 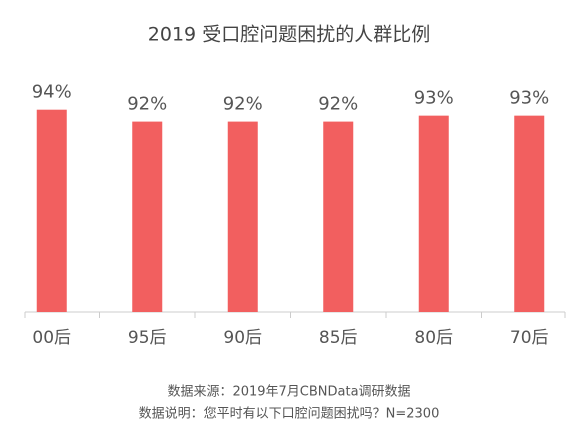 What do you see at coordinates (529, 338) in the screenshot?
I see `x-tick-label: 70后` at bounding box center [529, 338].